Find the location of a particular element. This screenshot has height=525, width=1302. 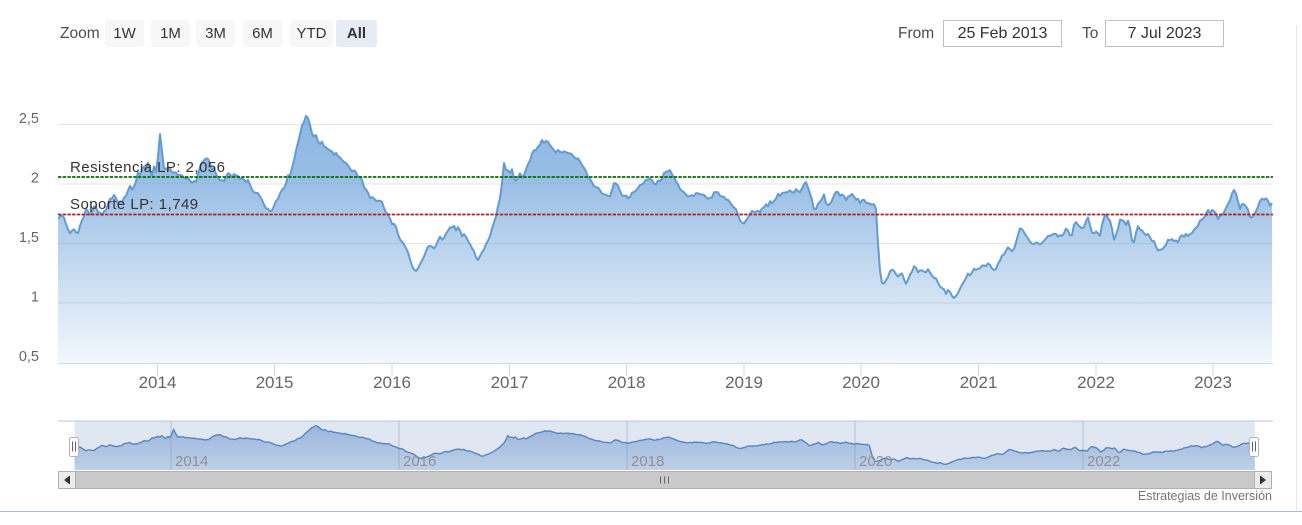

svg-text: Soporte LP: 1,749 is located at coordinates (134, 204).